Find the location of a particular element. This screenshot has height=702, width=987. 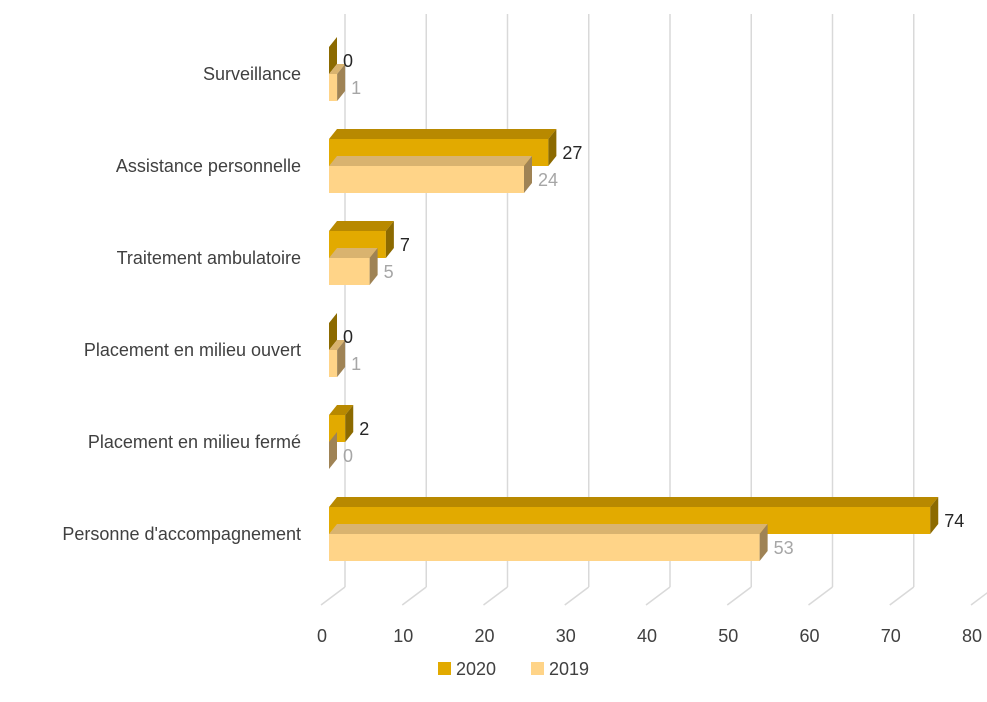

x-tick-label: 70 is located at coordinates (891, 636).